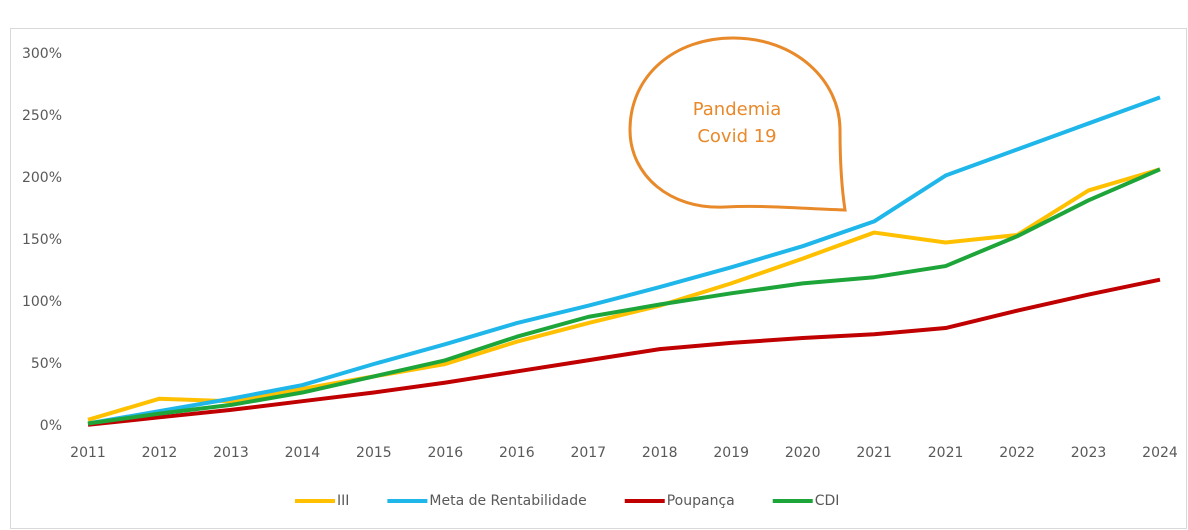  Describe the element at coordinates (51, 426) in the screenshot. I see `y-tick-label: 0%` at that location.